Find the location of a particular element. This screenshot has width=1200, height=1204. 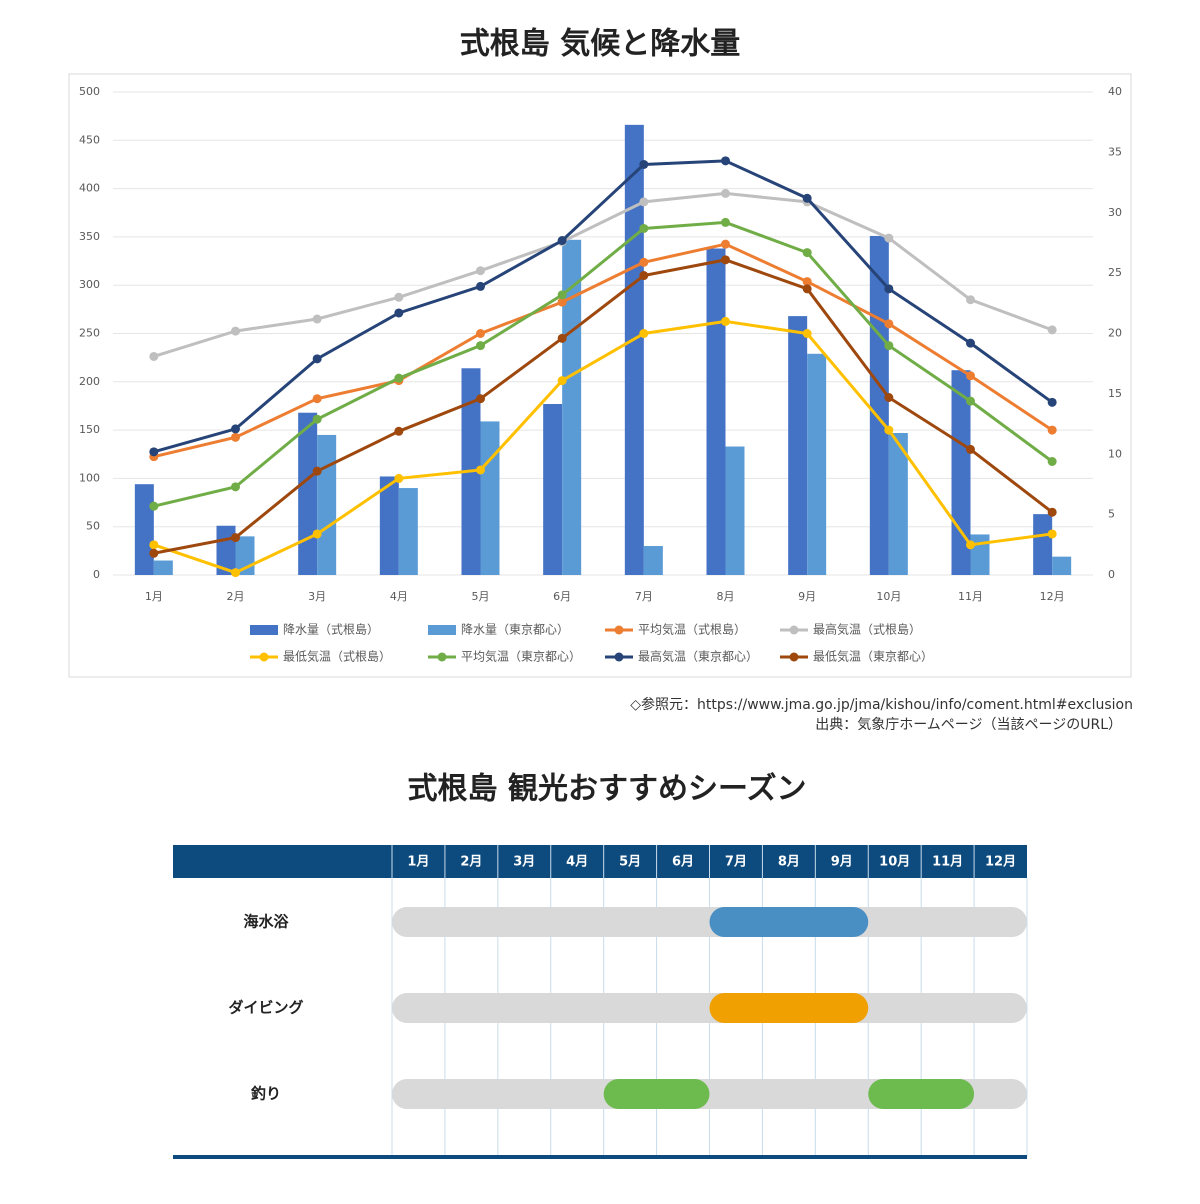

y2-tick-label: 15 is located at coordinates (1115, 393).